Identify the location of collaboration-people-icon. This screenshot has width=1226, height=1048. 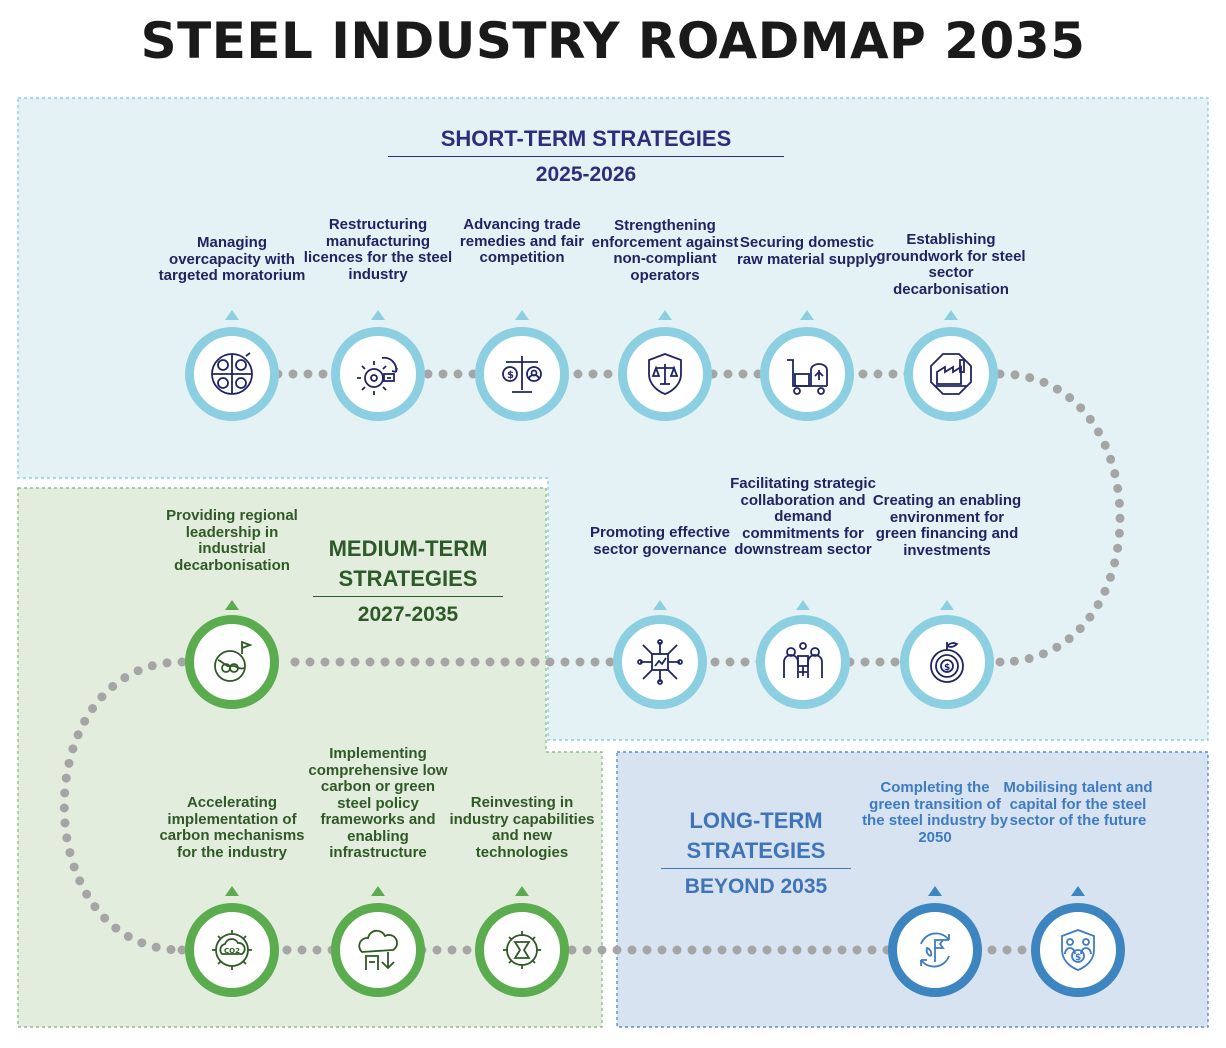
(803, 660).